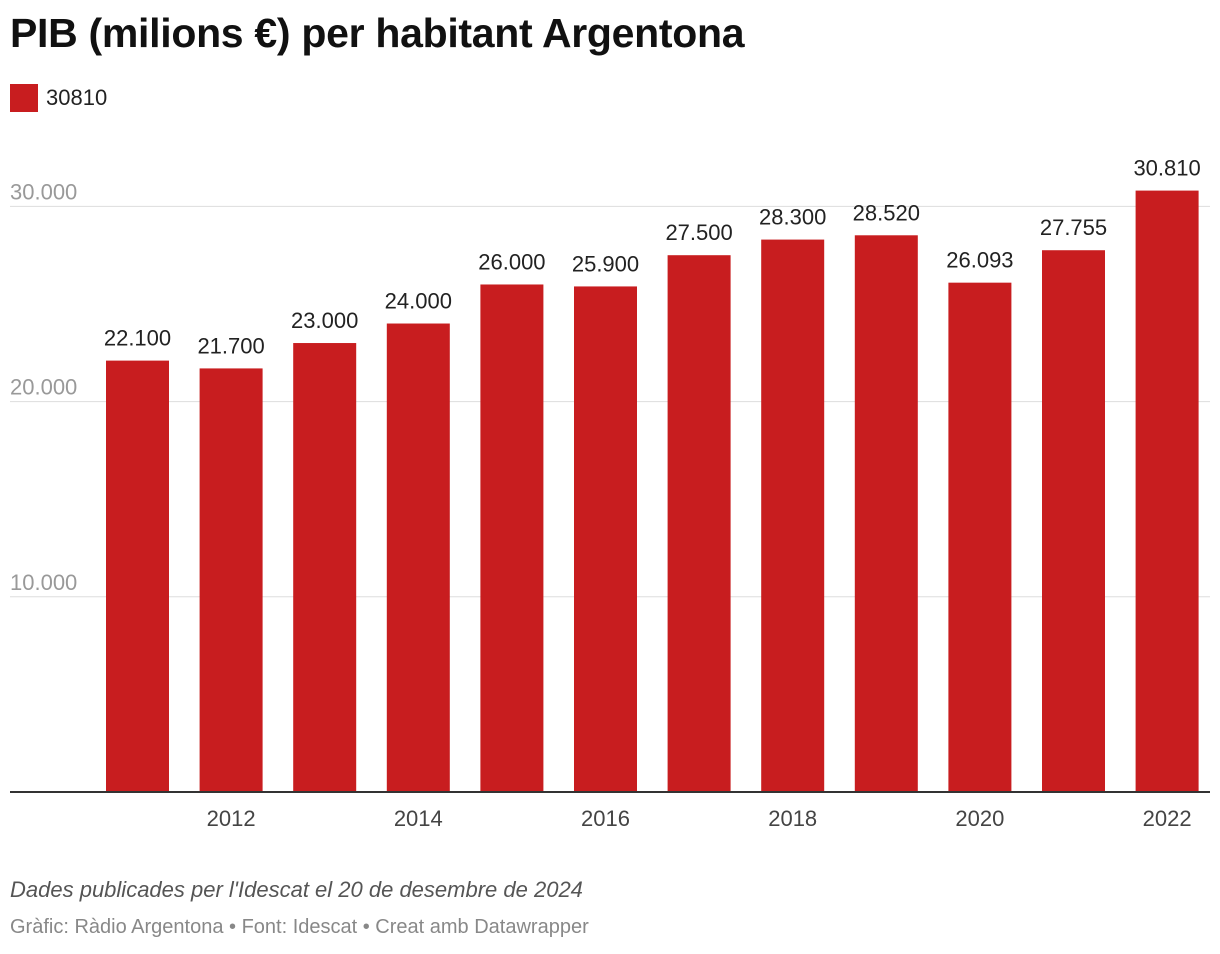  What do you see at coordinates (43, 191) in the screenshot?
I see `y-tick-label: 30.000` at bounding box center [43, 191].